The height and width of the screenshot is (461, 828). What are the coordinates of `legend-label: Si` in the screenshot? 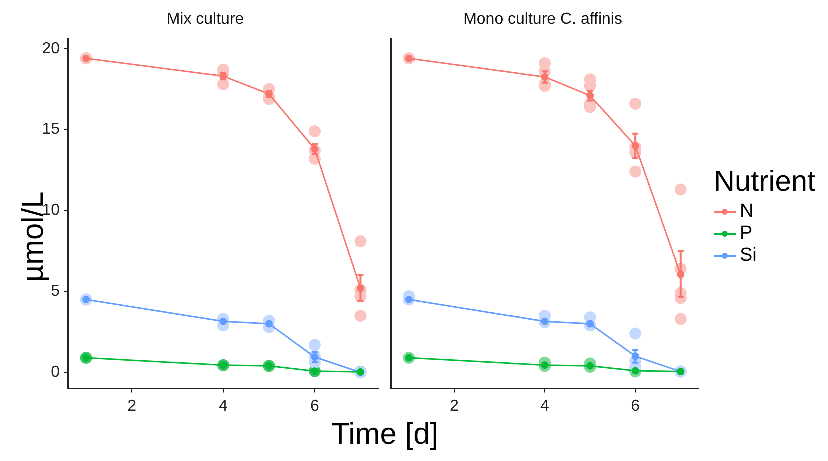 It's located at (748, 256).